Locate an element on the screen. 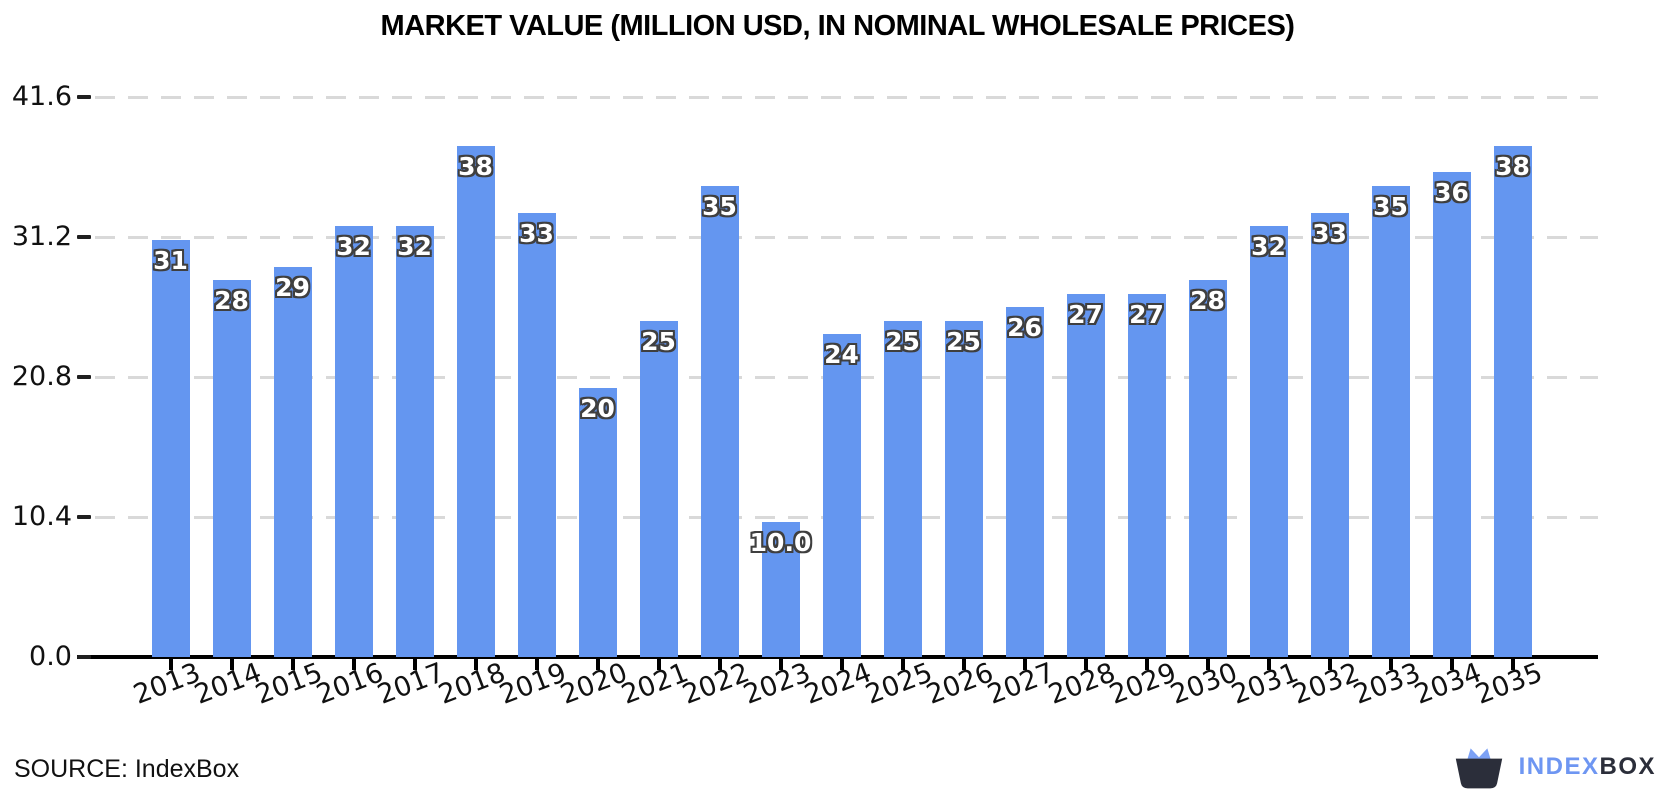 The image size is (1680, 800). bar-2024 is located at coordinates (841, 495).